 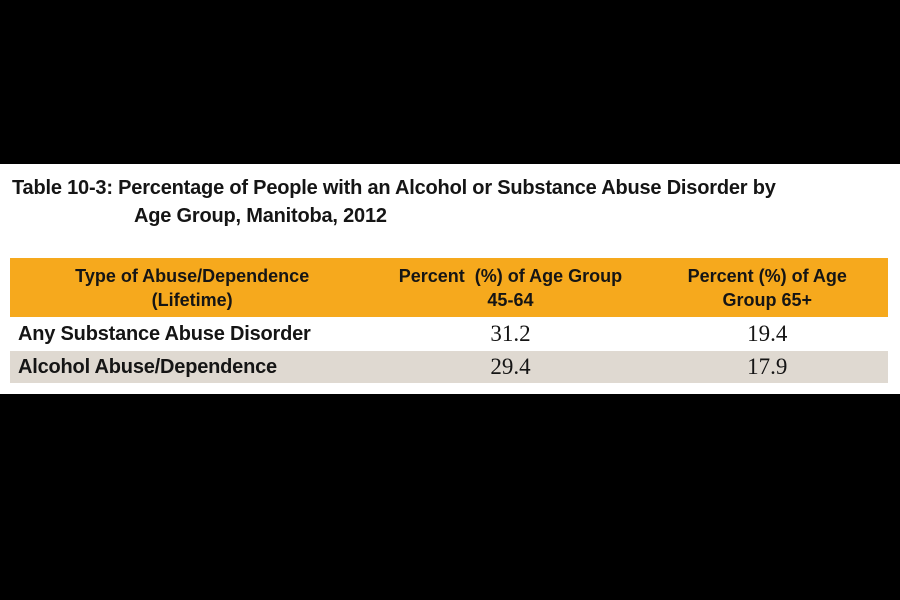 I want to click on value-any-substance-65-plus: 19.4, so click(x=767, y=333).